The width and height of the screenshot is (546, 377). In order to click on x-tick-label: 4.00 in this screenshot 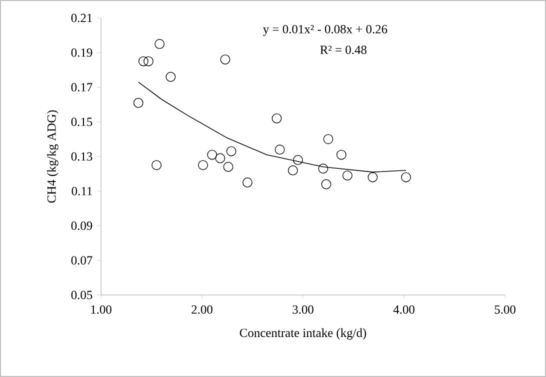, I will do `click(403, 309)`.